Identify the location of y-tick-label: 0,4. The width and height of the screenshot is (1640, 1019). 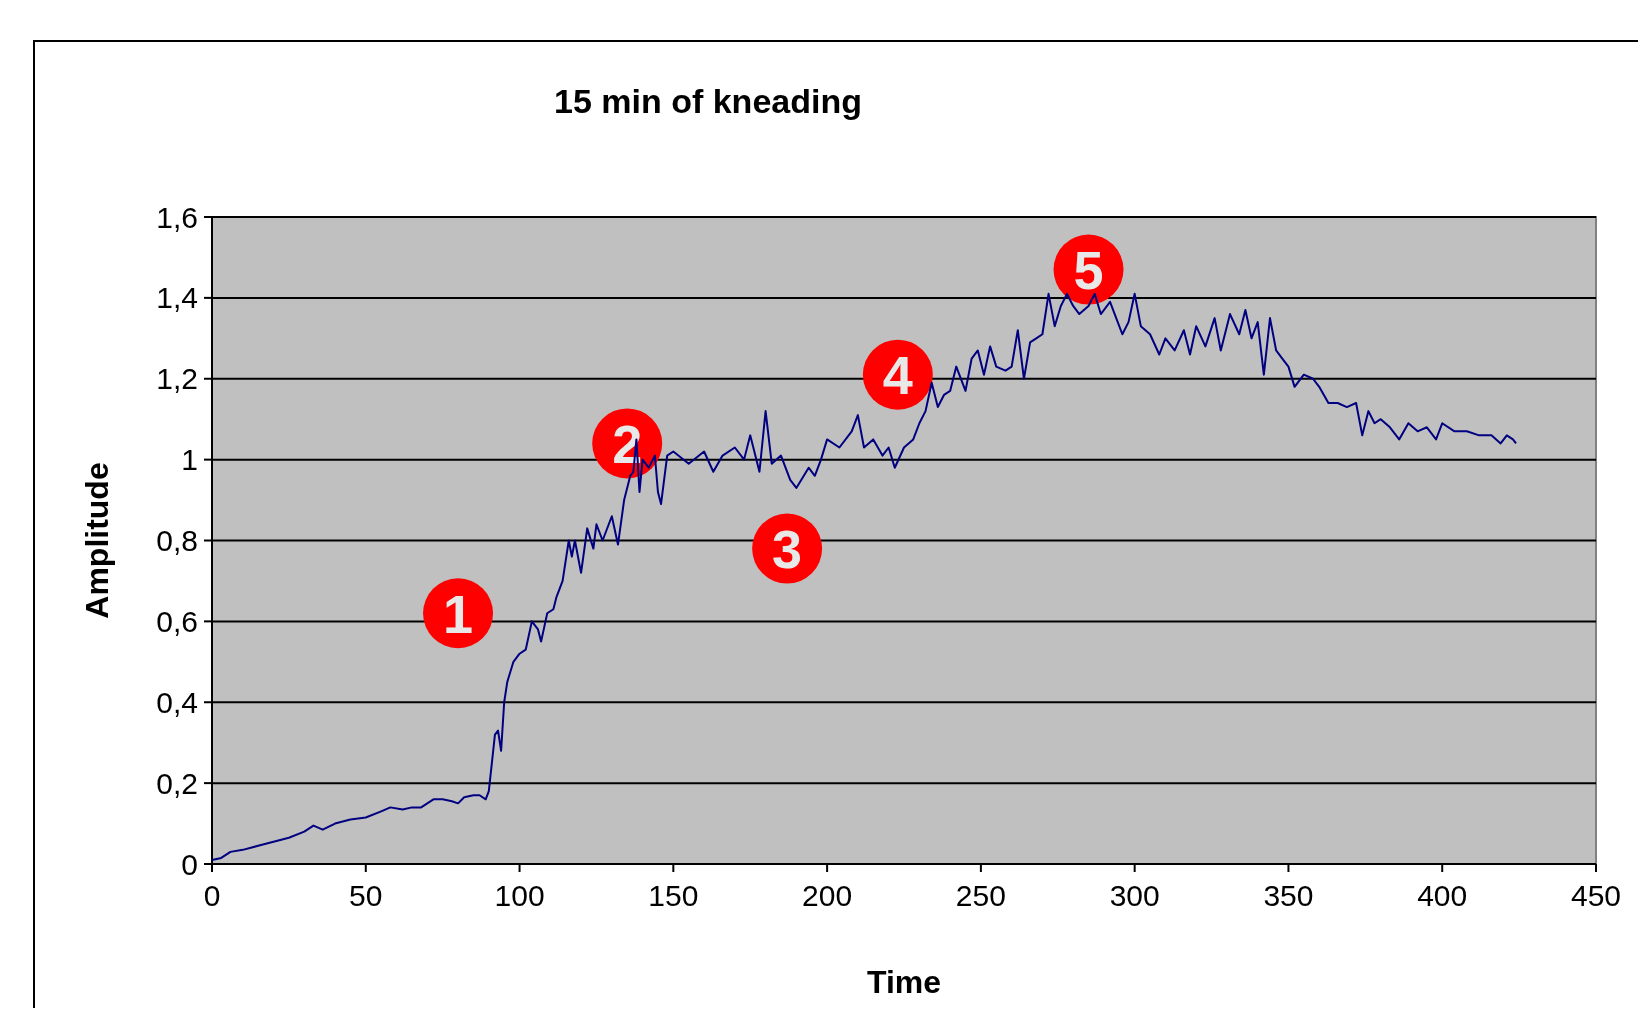
(177, 702).